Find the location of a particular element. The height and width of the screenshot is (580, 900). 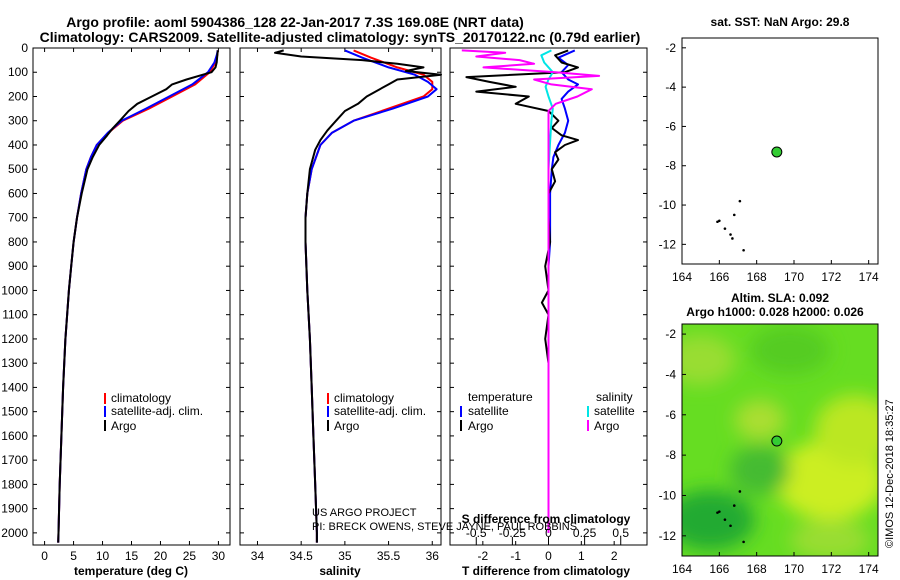

depth-tick-label: 400 is located at coordinates (18, 145).